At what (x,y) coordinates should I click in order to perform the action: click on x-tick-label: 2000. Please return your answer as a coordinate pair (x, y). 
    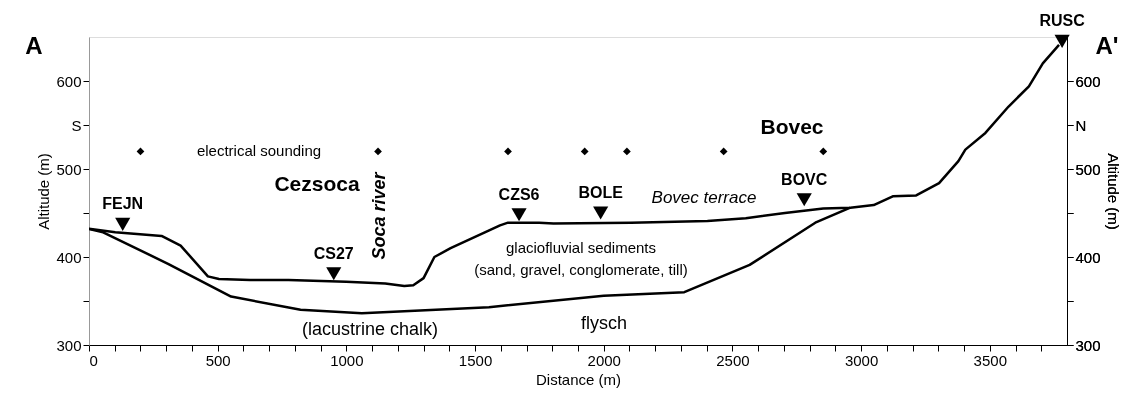
    Looking at the image, I should click on (604, 360).